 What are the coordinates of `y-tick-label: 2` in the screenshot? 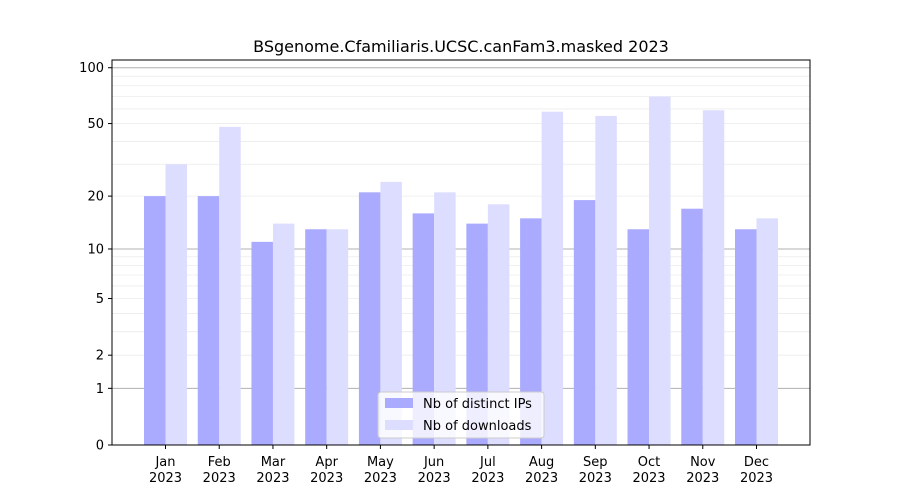 It's located at (100, 356).